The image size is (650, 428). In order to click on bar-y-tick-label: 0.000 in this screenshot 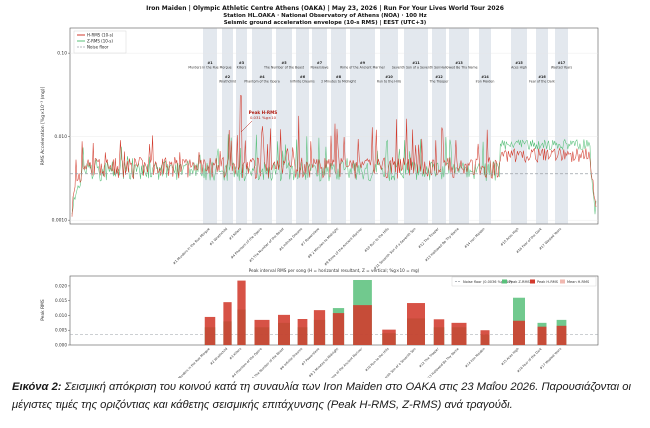, I will do `click(61, 345)`.